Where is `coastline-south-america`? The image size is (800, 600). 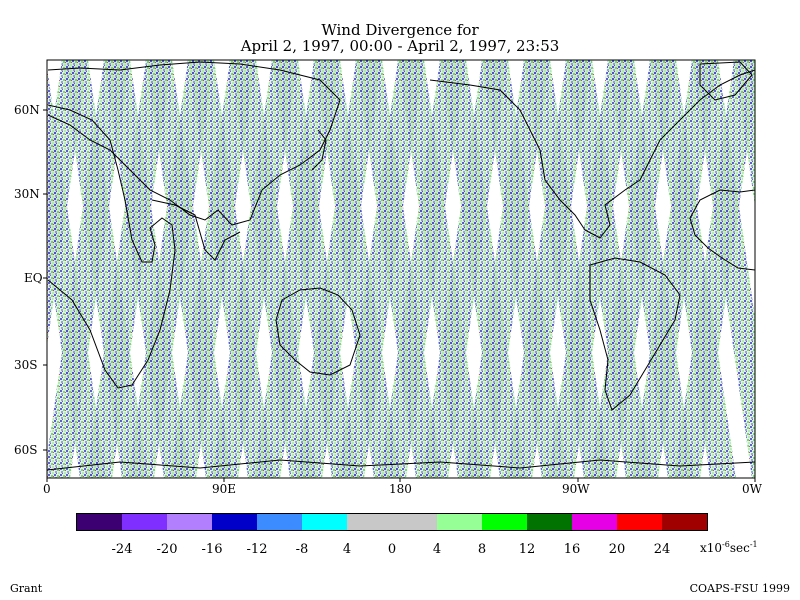
coastline-south-america is located at coordinates (635, 334).